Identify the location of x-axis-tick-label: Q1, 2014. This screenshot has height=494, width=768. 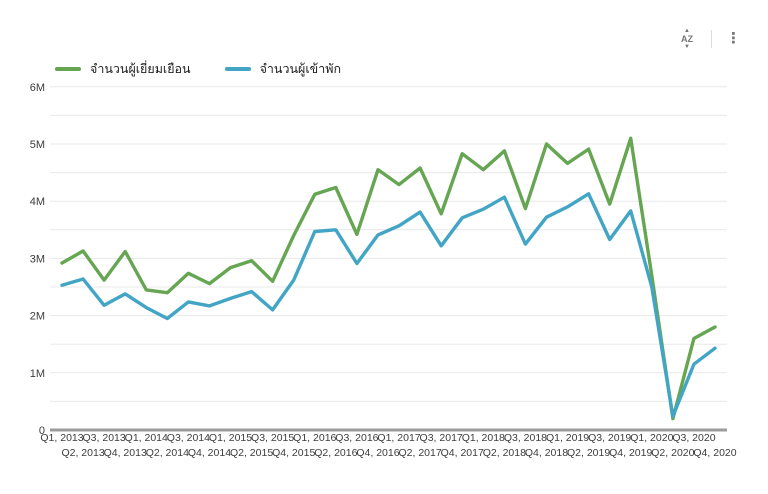
(146, 438).